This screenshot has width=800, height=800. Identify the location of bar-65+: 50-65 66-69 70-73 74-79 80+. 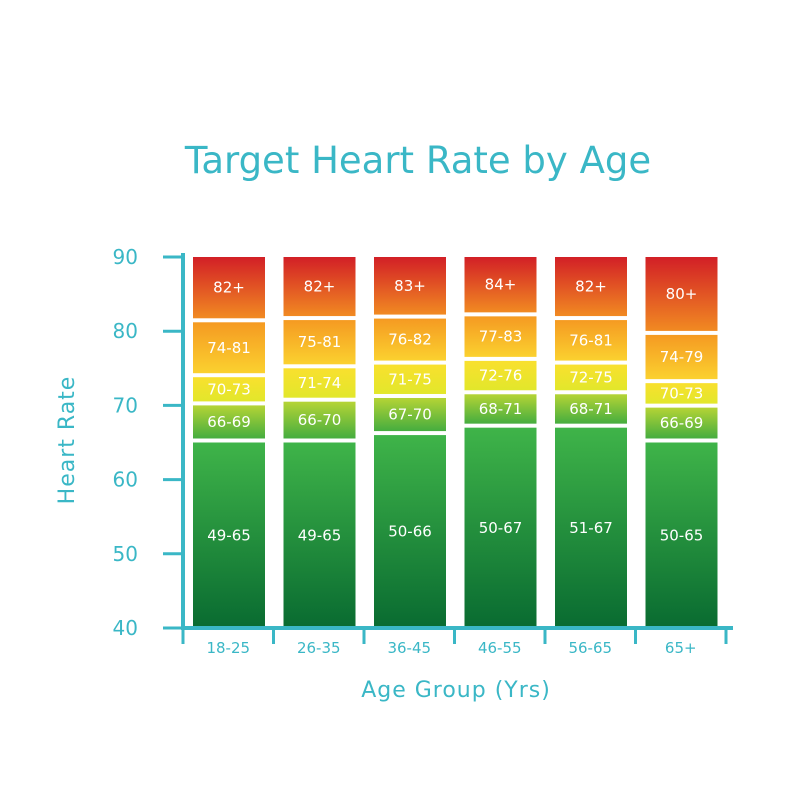
(681, 442).